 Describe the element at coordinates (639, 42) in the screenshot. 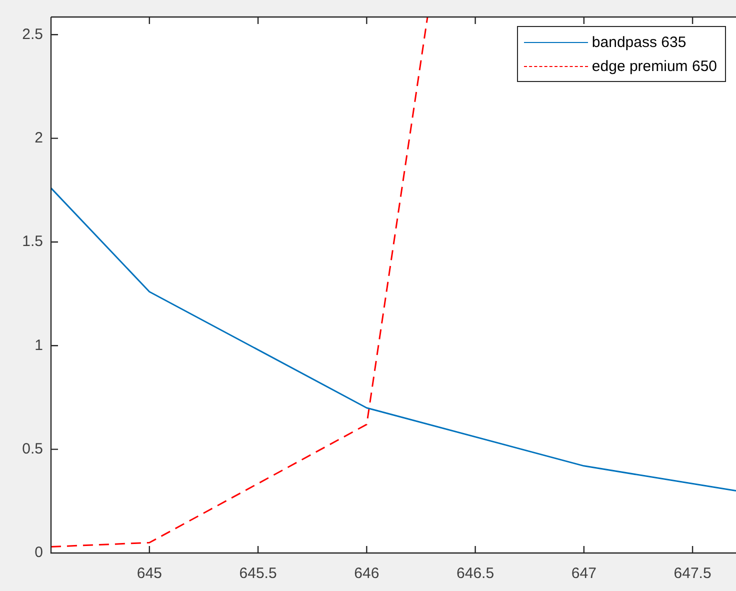

I see `legend-label: bandpass 635` at that location.